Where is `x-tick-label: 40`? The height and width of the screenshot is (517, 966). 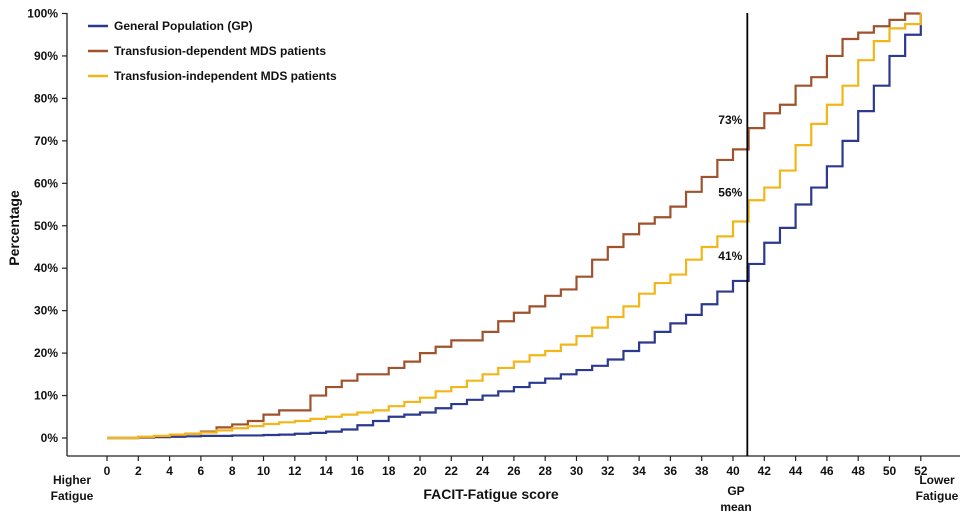 x-tick-label: 40 is located at coordinates (733, 471).